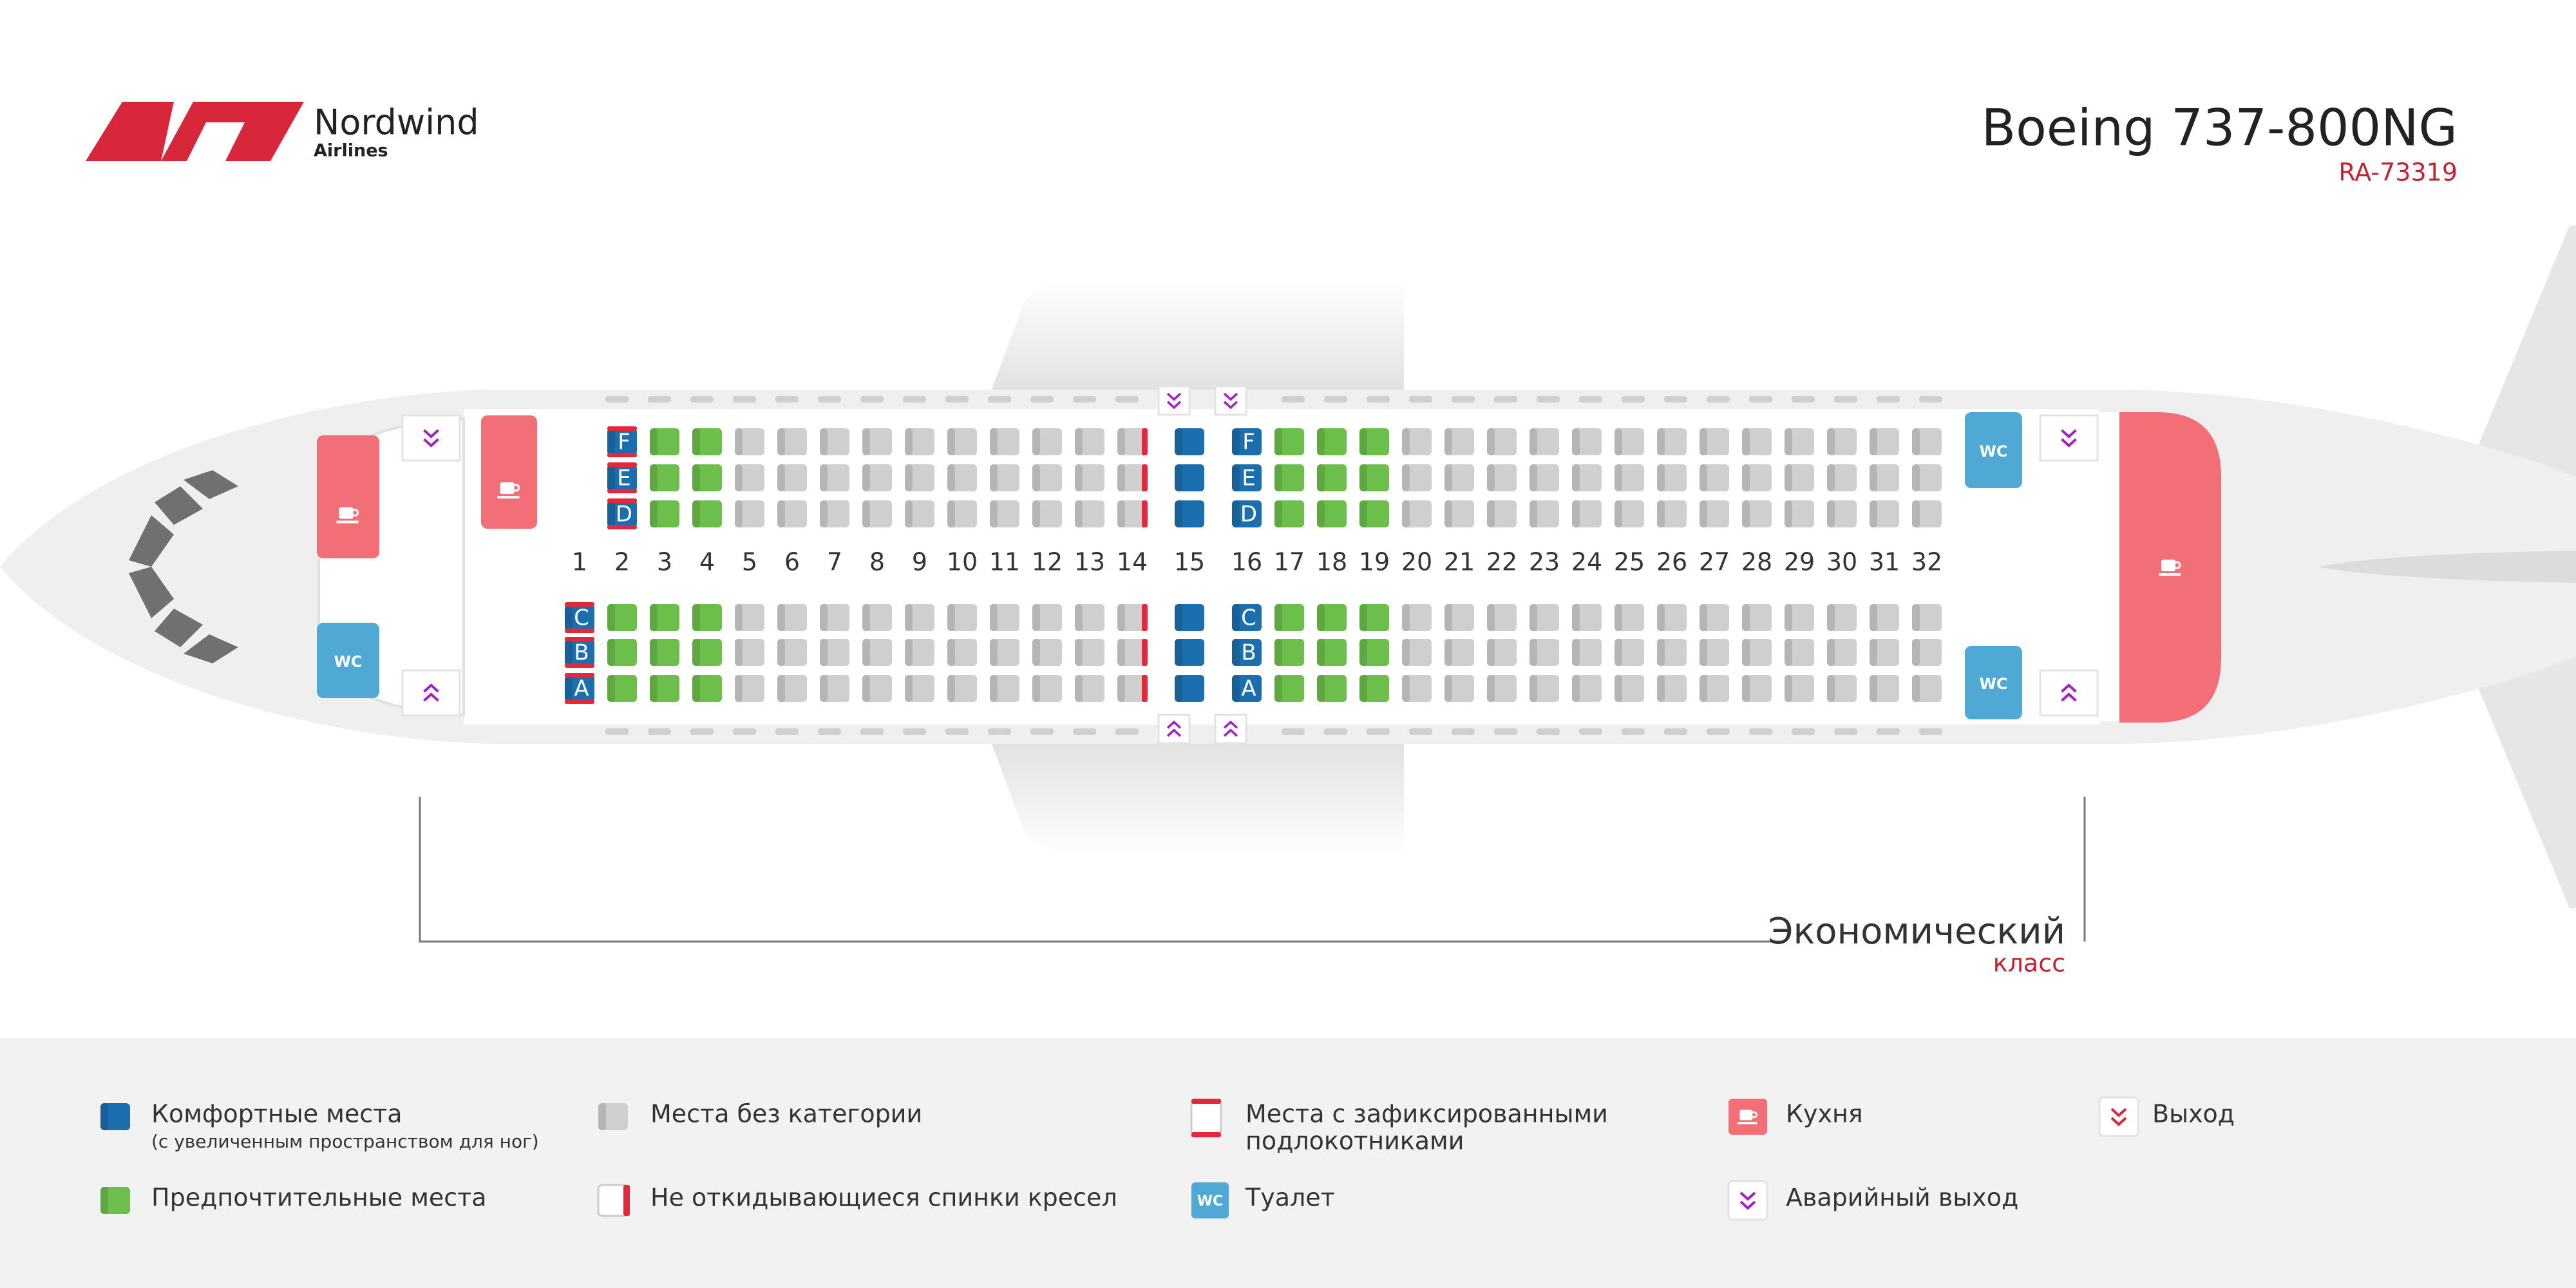  Describe the element at coordinates (1747, 1123) in the screenshot. I see `saucer` at that location.